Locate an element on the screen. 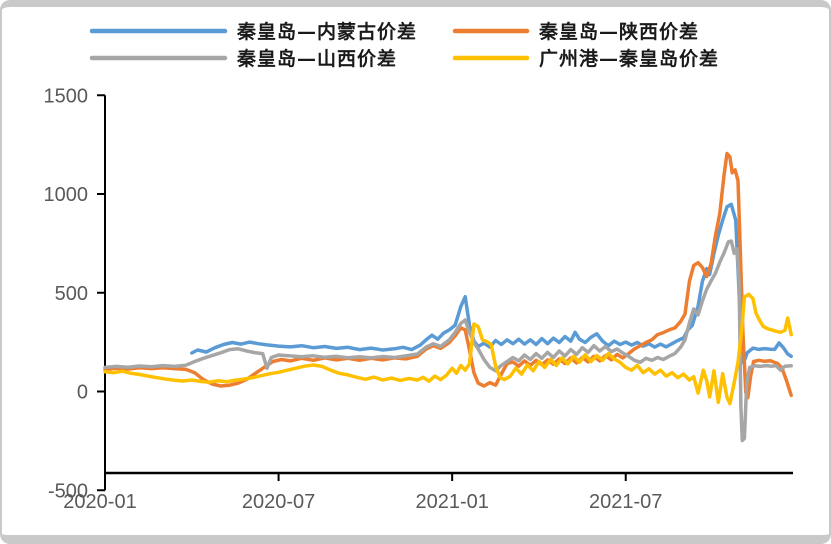  x-tick-label: 2020-01 is located at coordinates (99, 502).